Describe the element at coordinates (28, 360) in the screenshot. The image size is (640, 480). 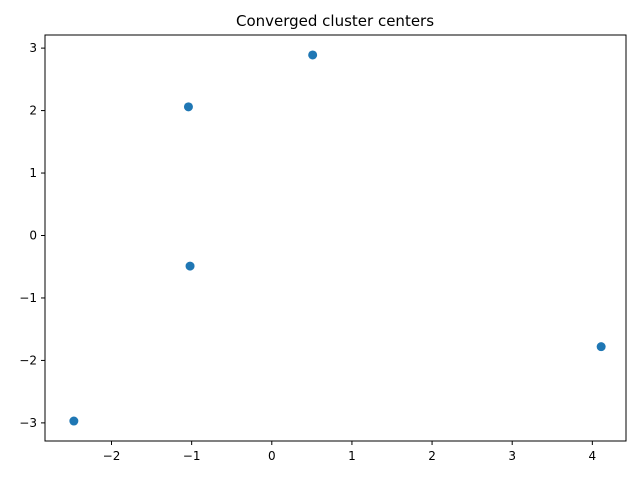
I see `y-tick-label: −2` at that location.